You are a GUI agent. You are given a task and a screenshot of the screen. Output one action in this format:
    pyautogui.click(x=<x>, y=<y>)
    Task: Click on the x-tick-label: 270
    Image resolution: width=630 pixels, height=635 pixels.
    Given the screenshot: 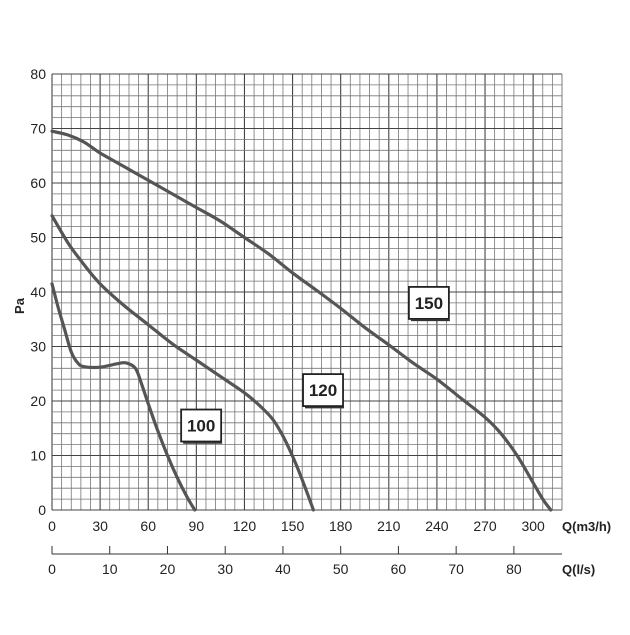 What is the action you would take?
    pyautogui.click(x=485, y=526)
    